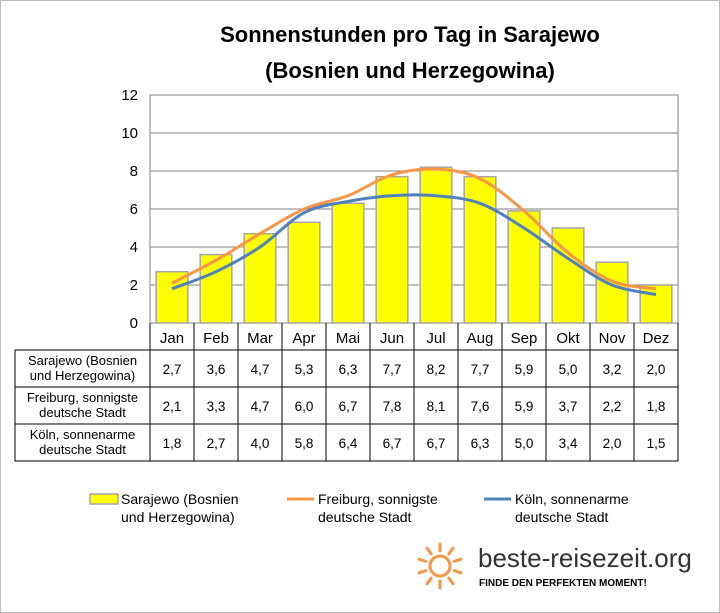 The width and height of the screenshot is (720, 613). Describe the element at coordinates (134, 171) in the screenshot. I see `y-tick-label: 8` at that location.